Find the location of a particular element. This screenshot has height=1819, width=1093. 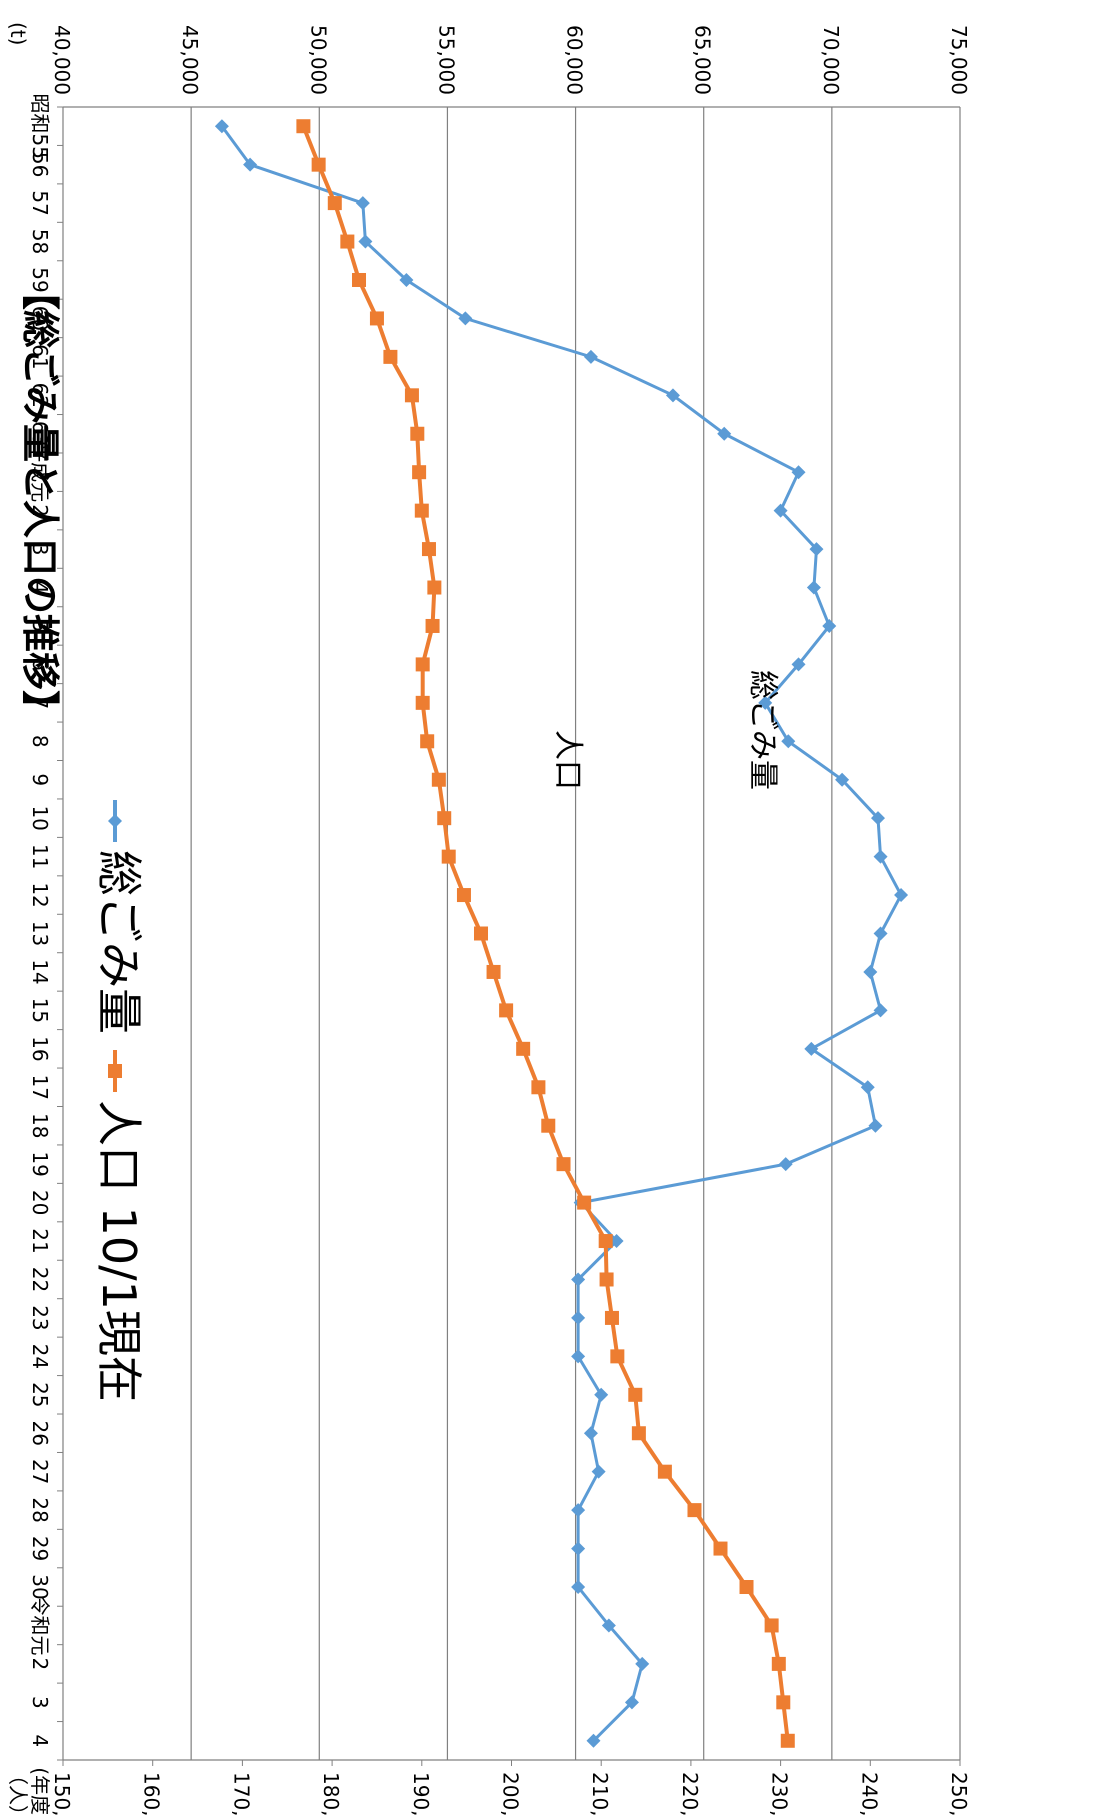

left-tick-label: 40,000 is located at coordinates (62, 60).